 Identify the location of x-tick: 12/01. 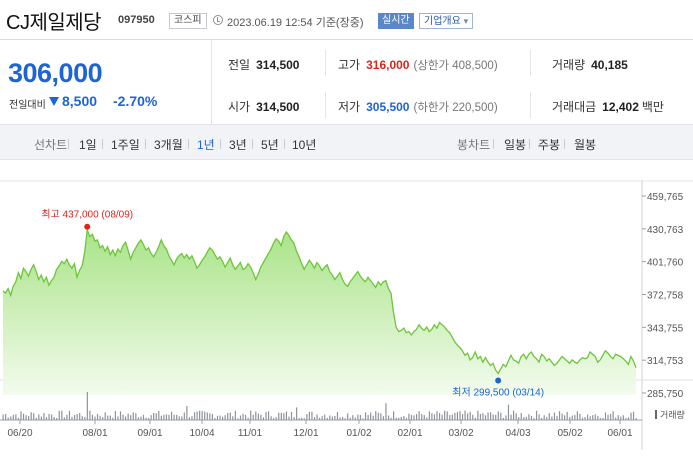
(306, 429).